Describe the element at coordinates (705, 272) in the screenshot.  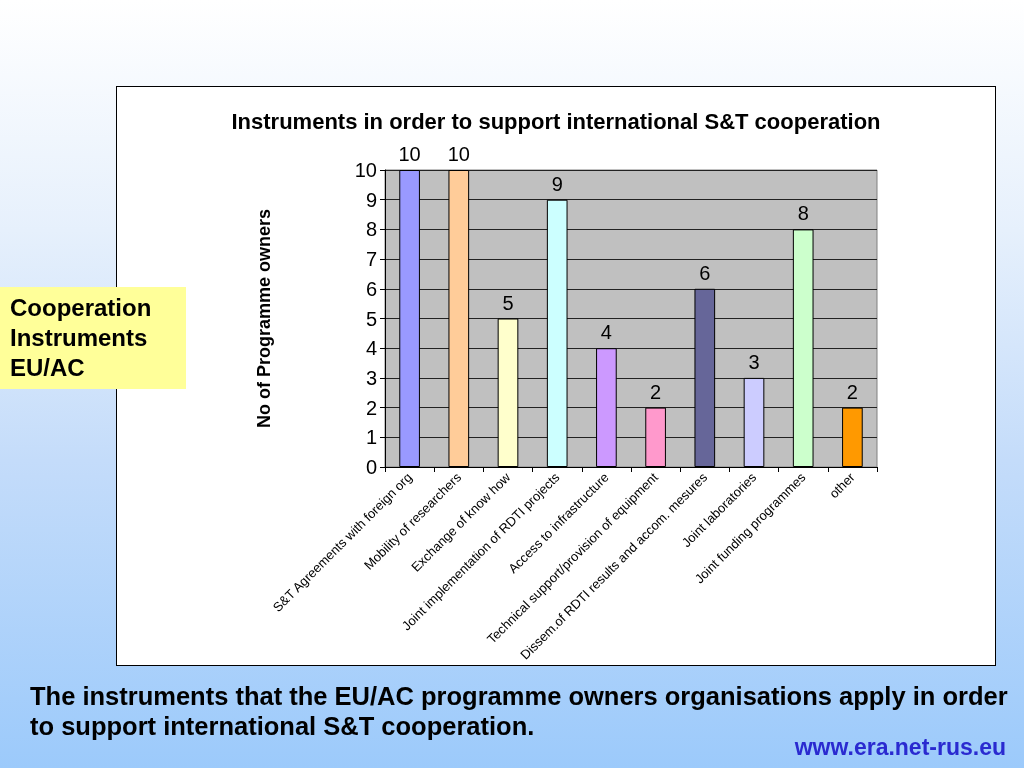
I see `data-label: 6` at that location.